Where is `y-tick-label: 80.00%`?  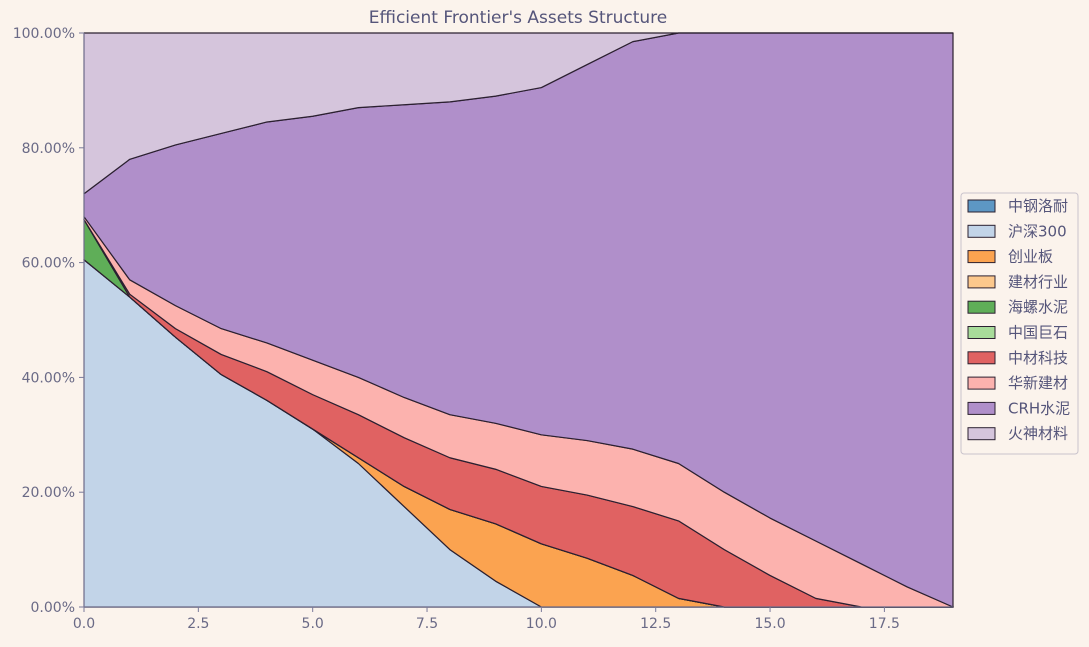 y-tick-label: 80.00% is located at coordinates (48, 149).